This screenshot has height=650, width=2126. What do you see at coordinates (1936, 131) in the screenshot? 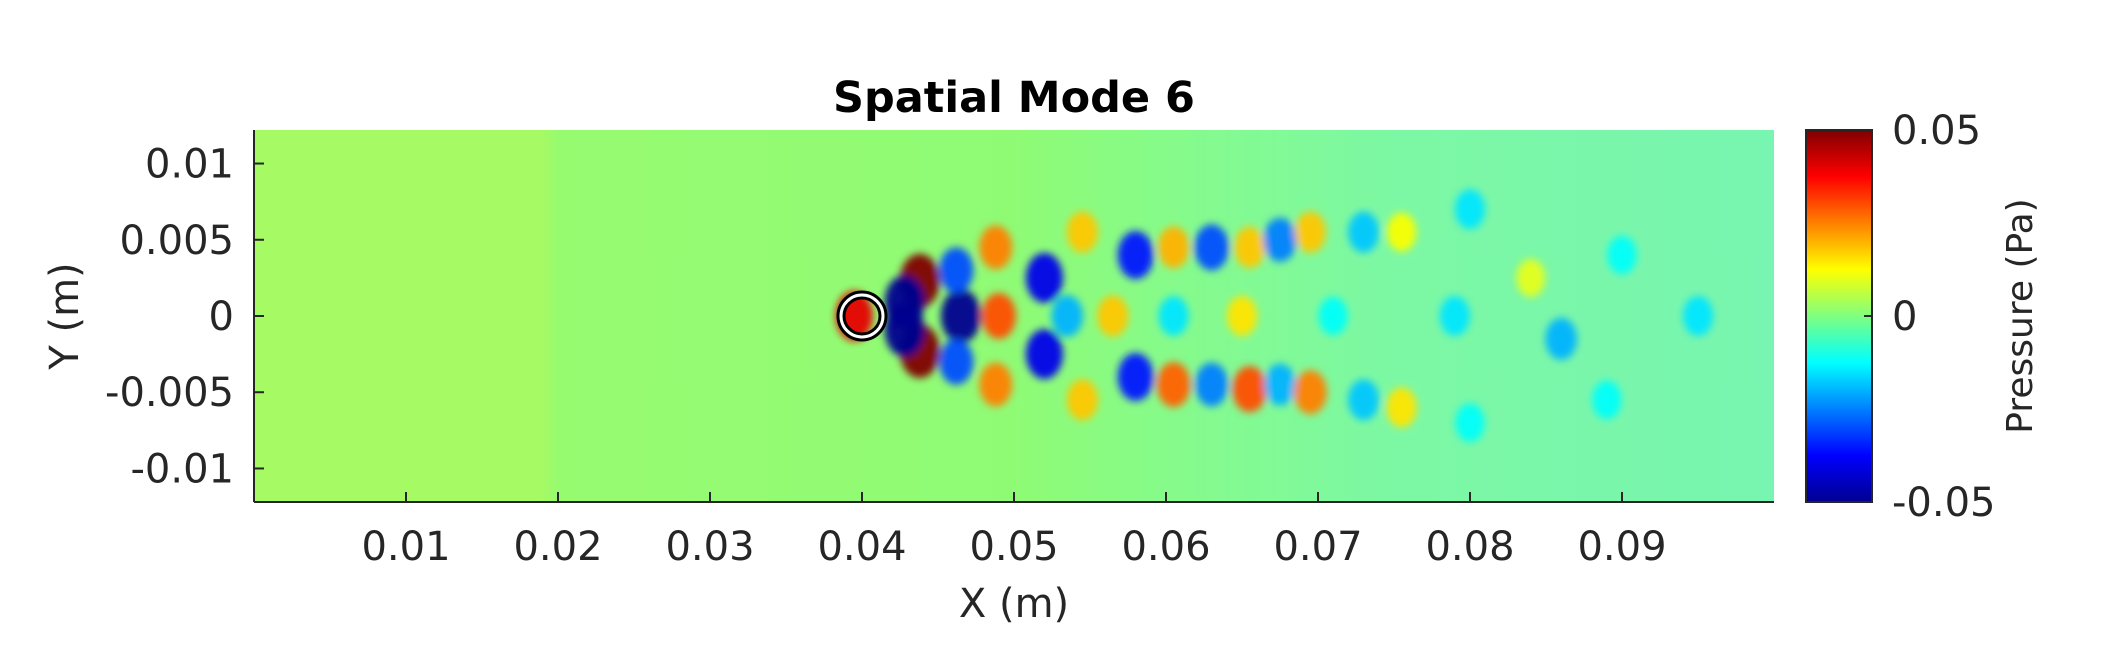
I see `colorbar-tick-label: 0.05` at bounding box center [1936, 131].